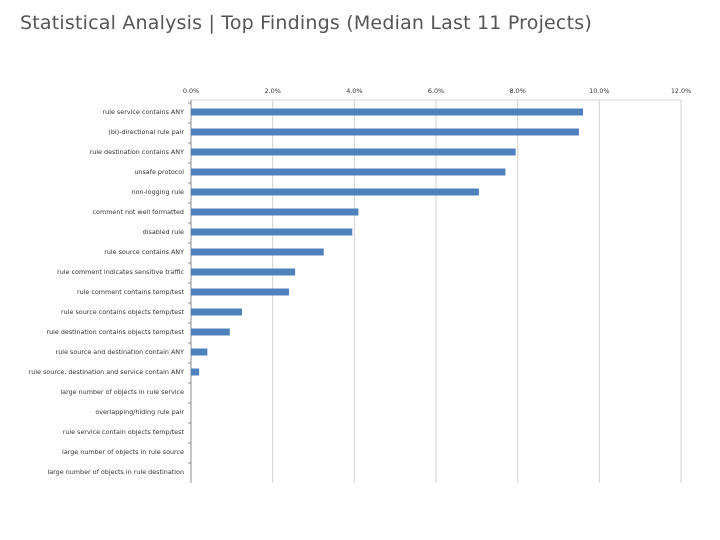 This screenshot has width=720, height=540. I want to click on x-tick-label: 6.0%, so click(436, 91).